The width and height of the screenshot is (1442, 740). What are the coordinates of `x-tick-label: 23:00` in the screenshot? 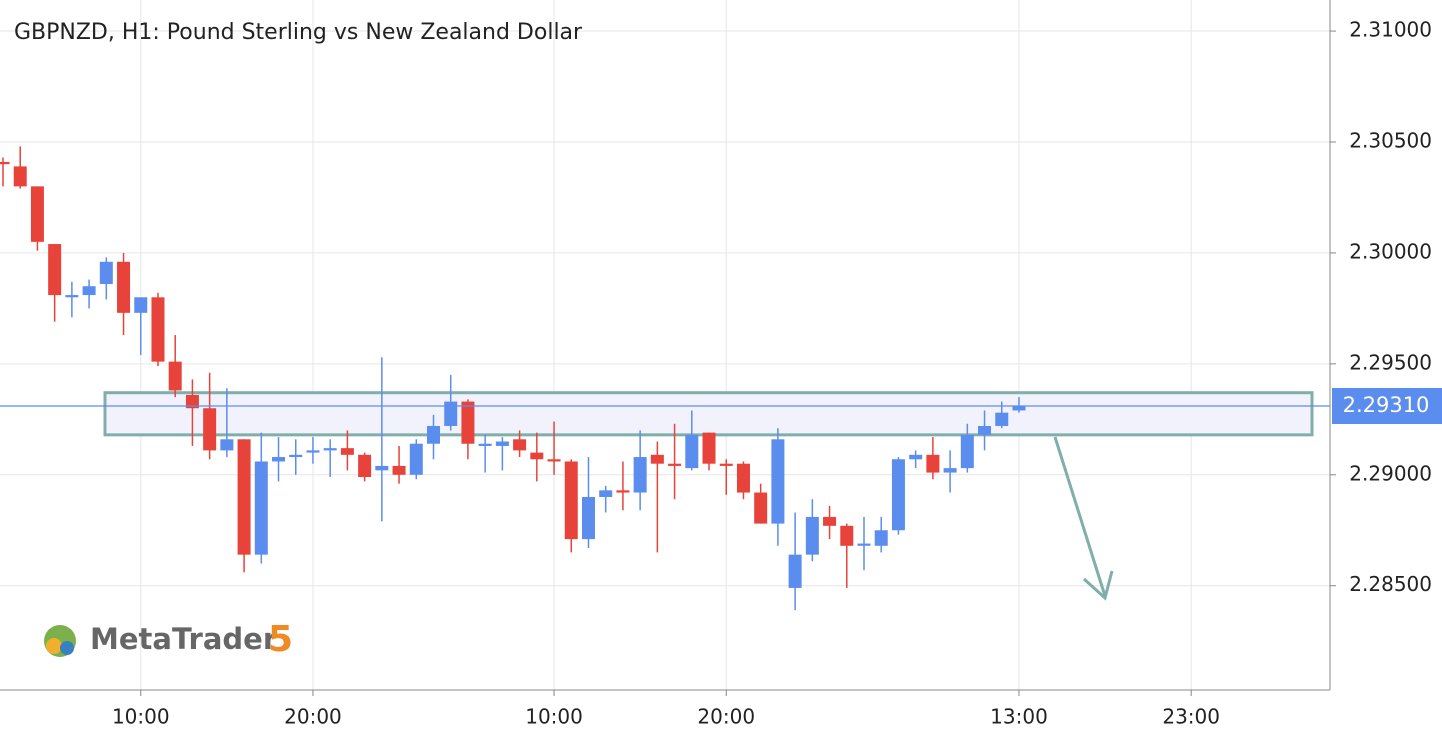 It's located at (1191, 717).